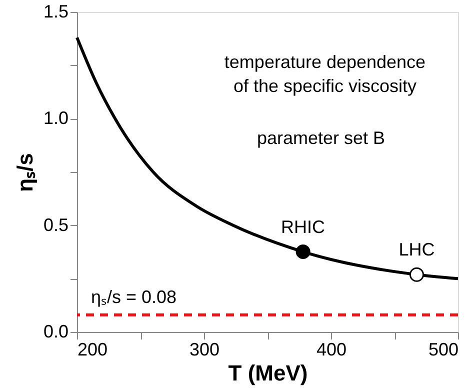  What do you see at coordinates (55, 332) in the screenshot?
I see `y-tick-label: 0.0` at bounding box center [55, 332].